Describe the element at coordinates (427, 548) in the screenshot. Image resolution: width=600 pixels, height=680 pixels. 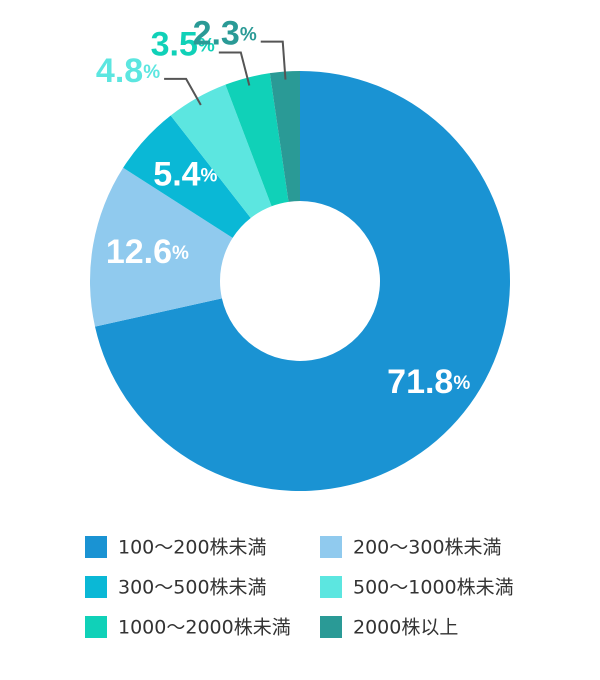
I see `legend-label: 200〜300株未満` at that location.